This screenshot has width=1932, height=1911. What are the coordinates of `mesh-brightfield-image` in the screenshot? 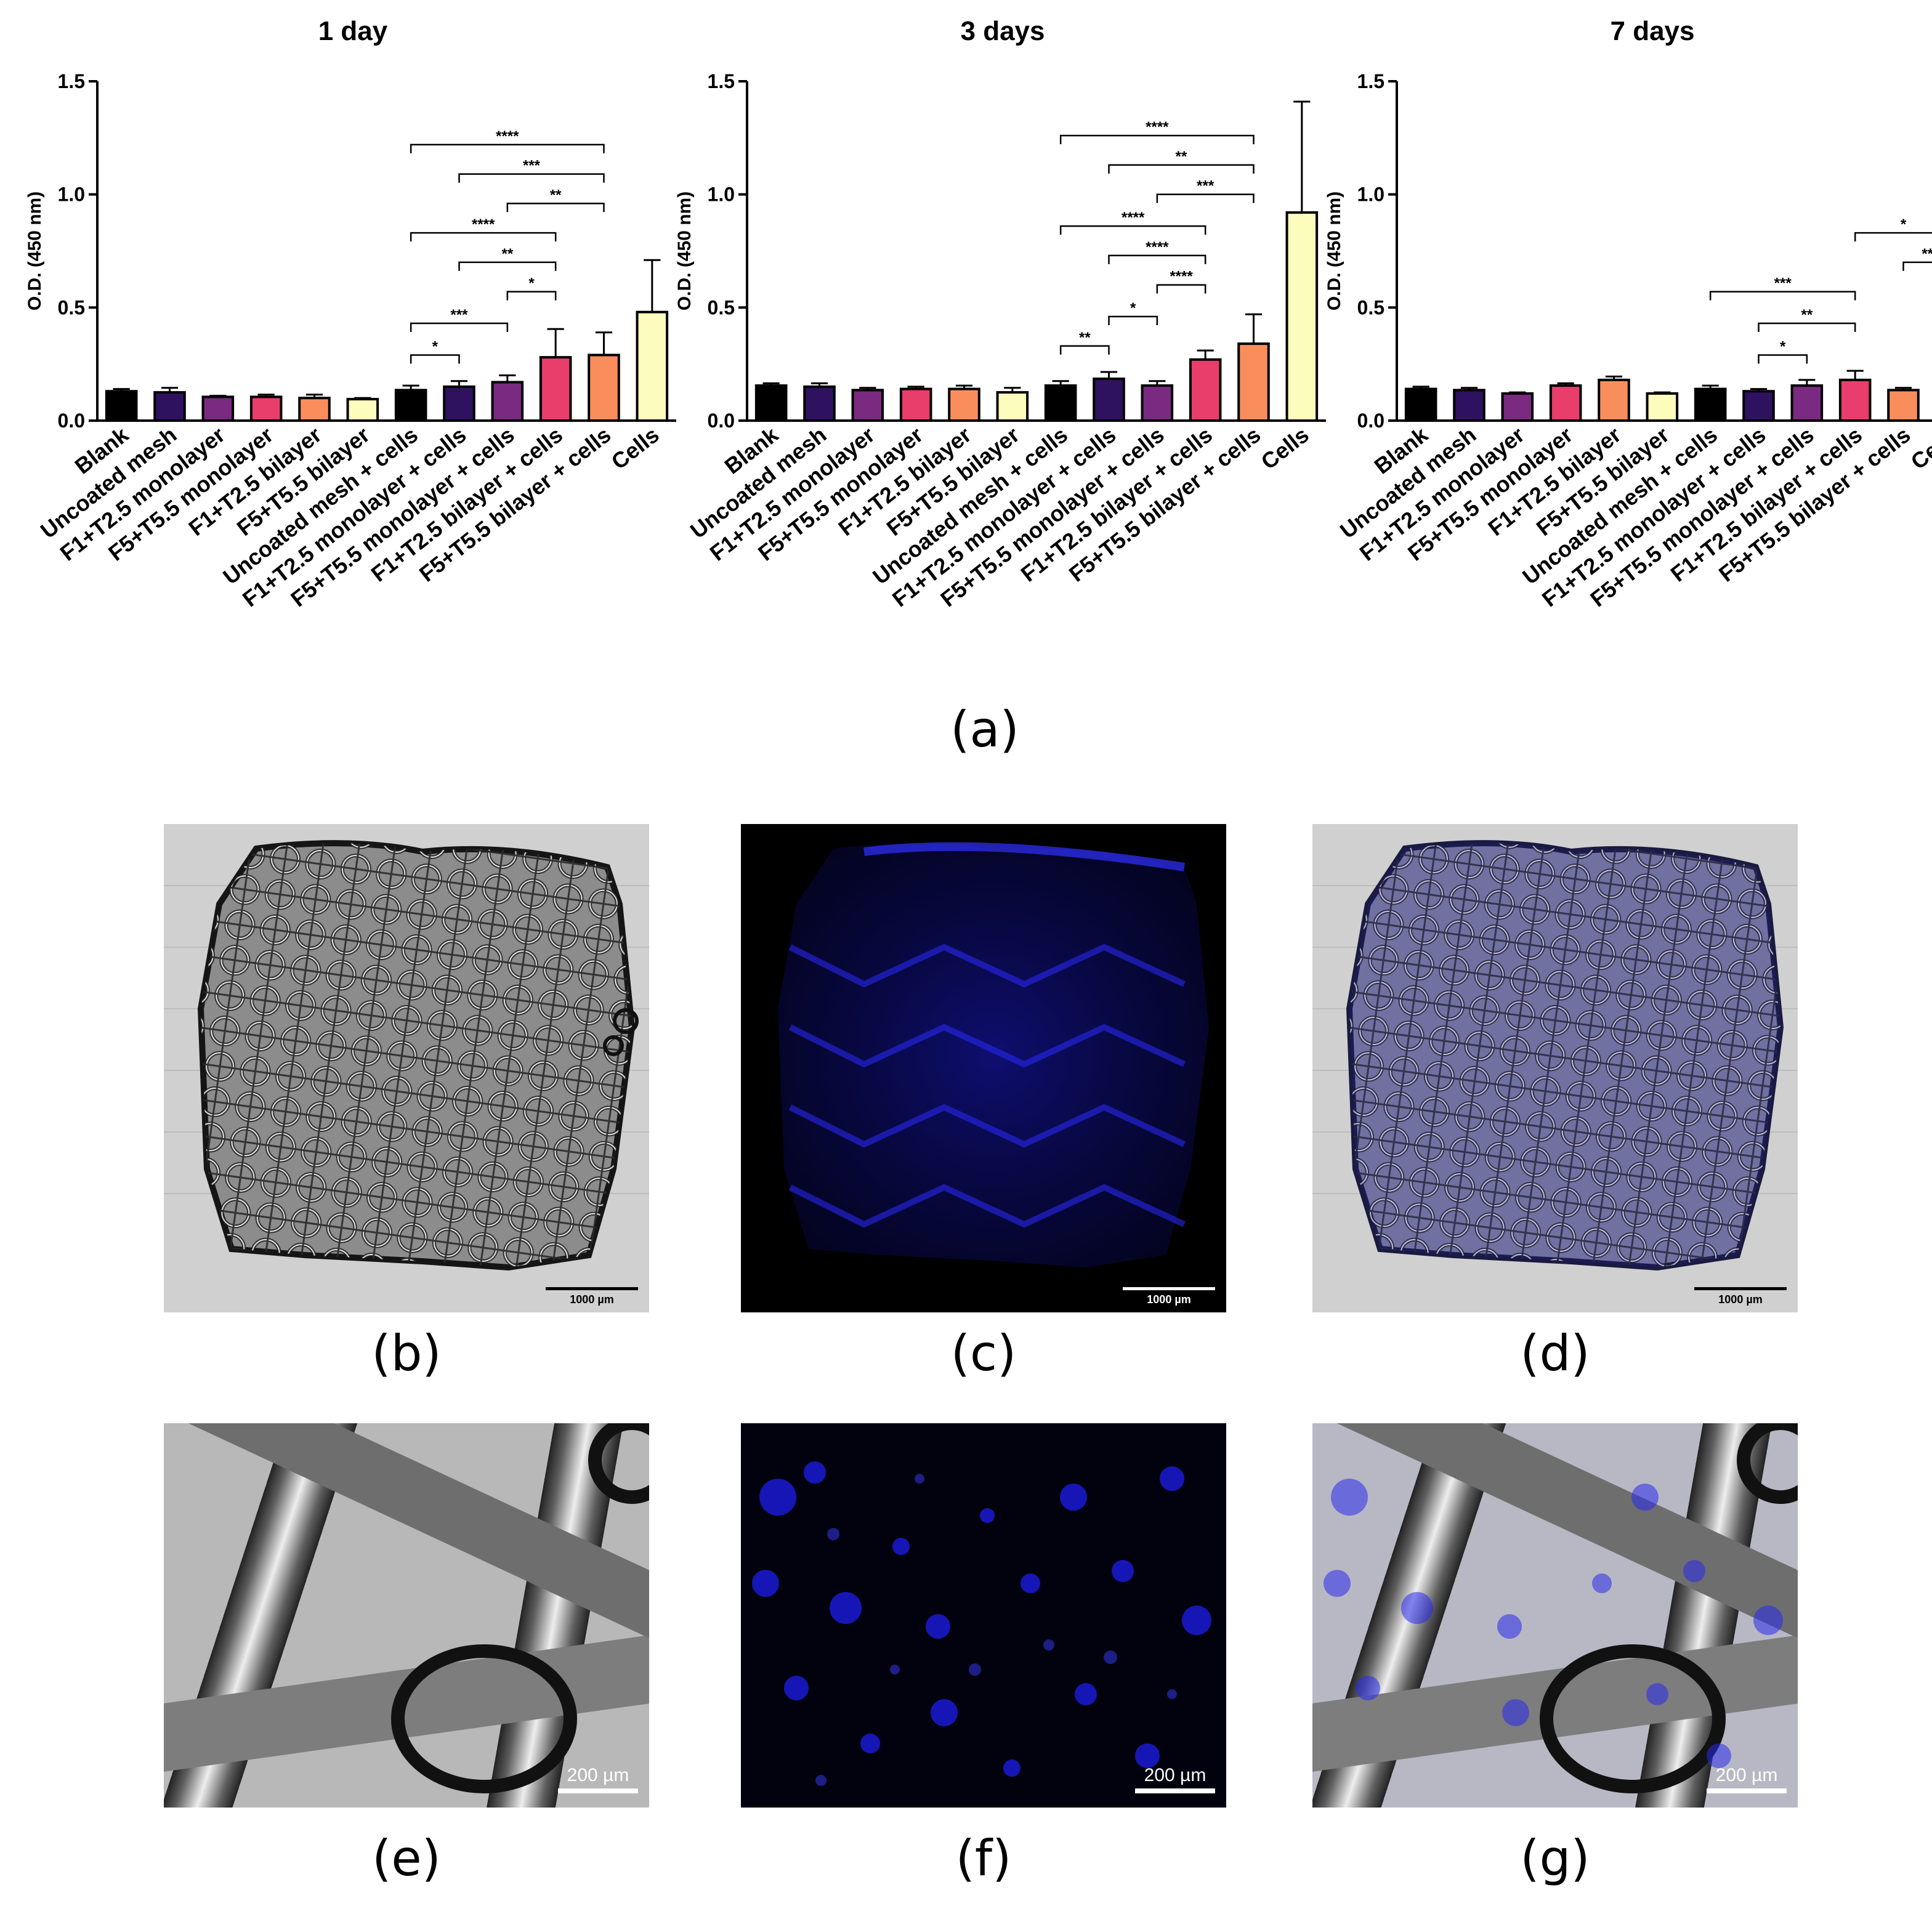 It's located at (406, 1068).